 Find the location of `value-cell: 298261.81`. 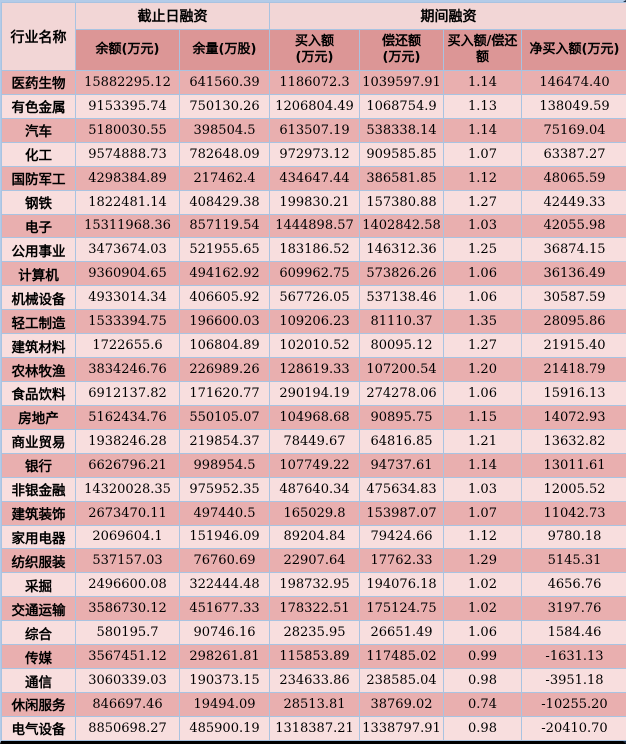

value-cell: 298261.81 is located at coordinates (224, 657).